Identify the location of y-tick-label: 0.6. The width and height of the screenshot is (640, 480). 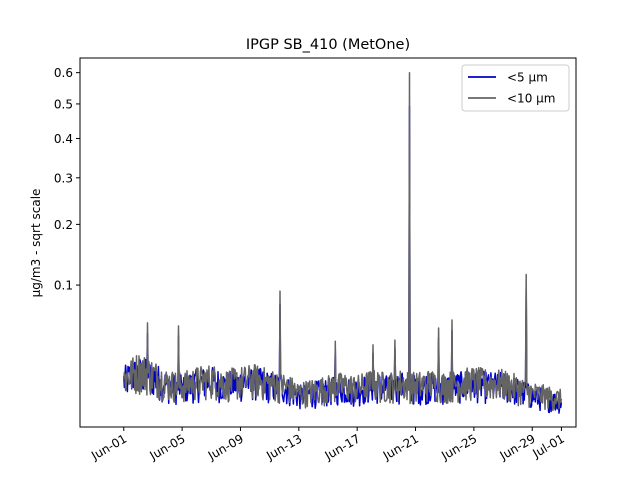
(63, 73).